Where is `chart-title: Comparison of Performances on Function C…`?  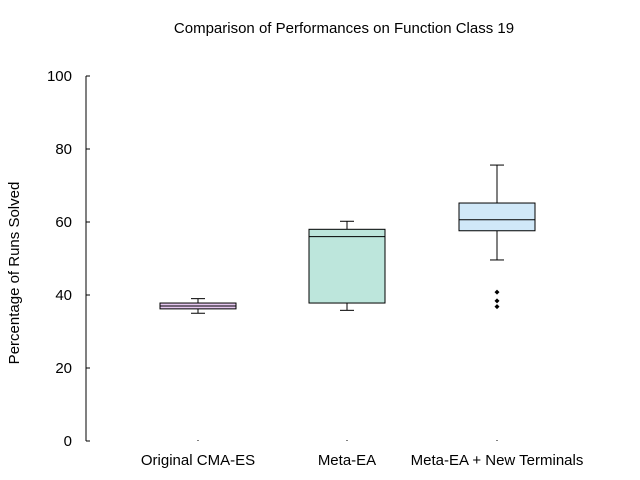
chart-title: Comparison of Performances on Function C… is located at coordinates (344, 28).